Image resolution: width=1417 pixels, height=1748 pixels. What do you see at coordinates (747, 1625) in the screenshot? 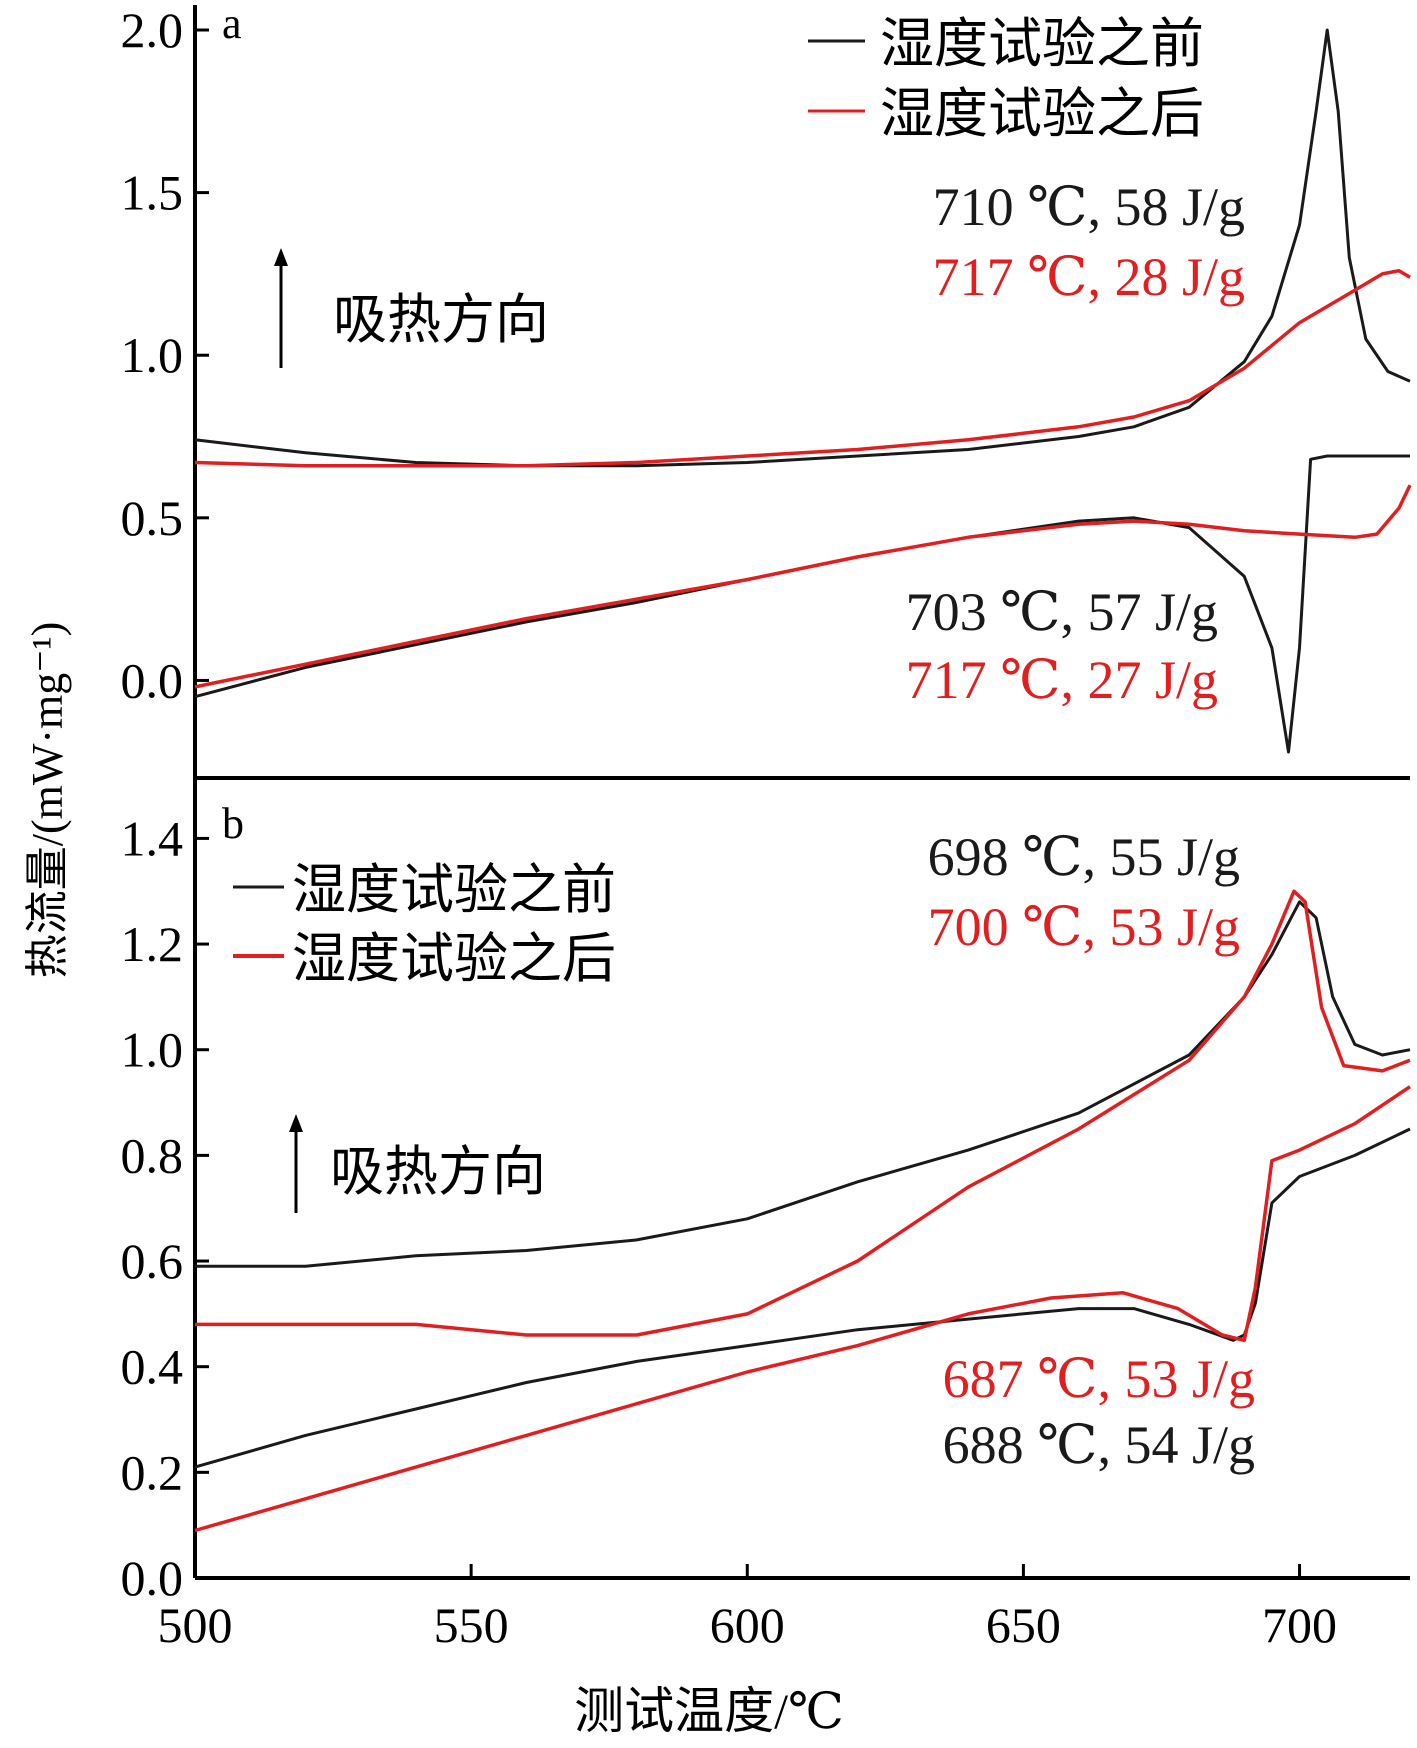
I see `x-tick-label: 600` at bounding box center [747, 1625].